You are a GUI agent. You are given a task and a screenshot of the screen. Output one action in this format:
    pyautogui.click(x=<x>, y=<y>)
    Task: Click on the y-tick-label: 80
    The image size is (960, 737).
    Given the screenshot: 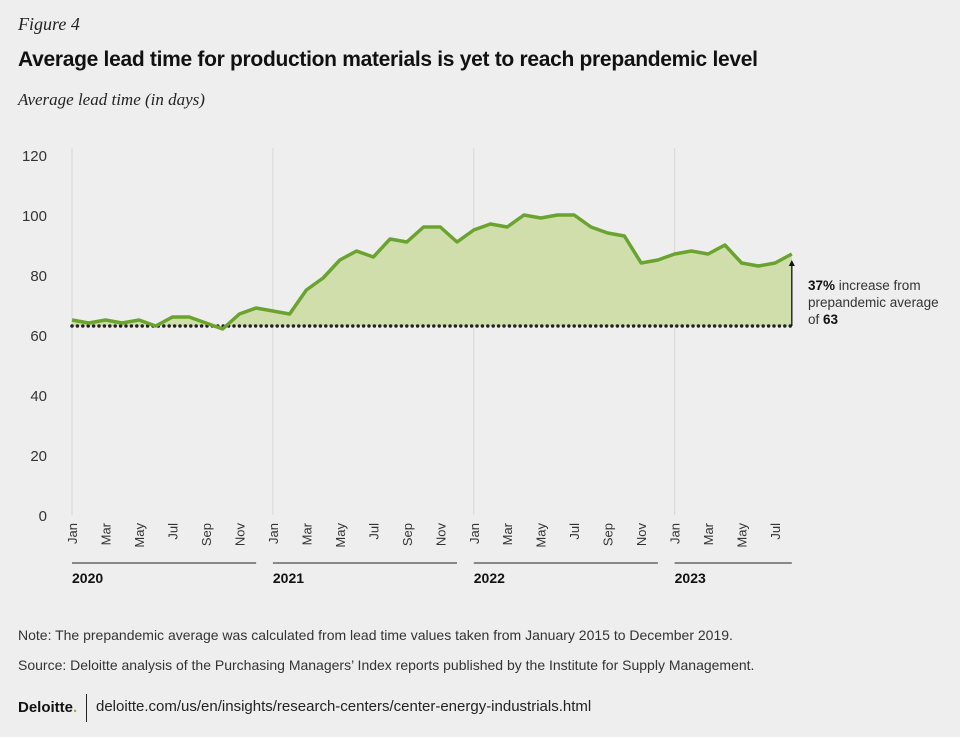 What is the action you would take?
    pyautogui.click(x=38, y=276)
    